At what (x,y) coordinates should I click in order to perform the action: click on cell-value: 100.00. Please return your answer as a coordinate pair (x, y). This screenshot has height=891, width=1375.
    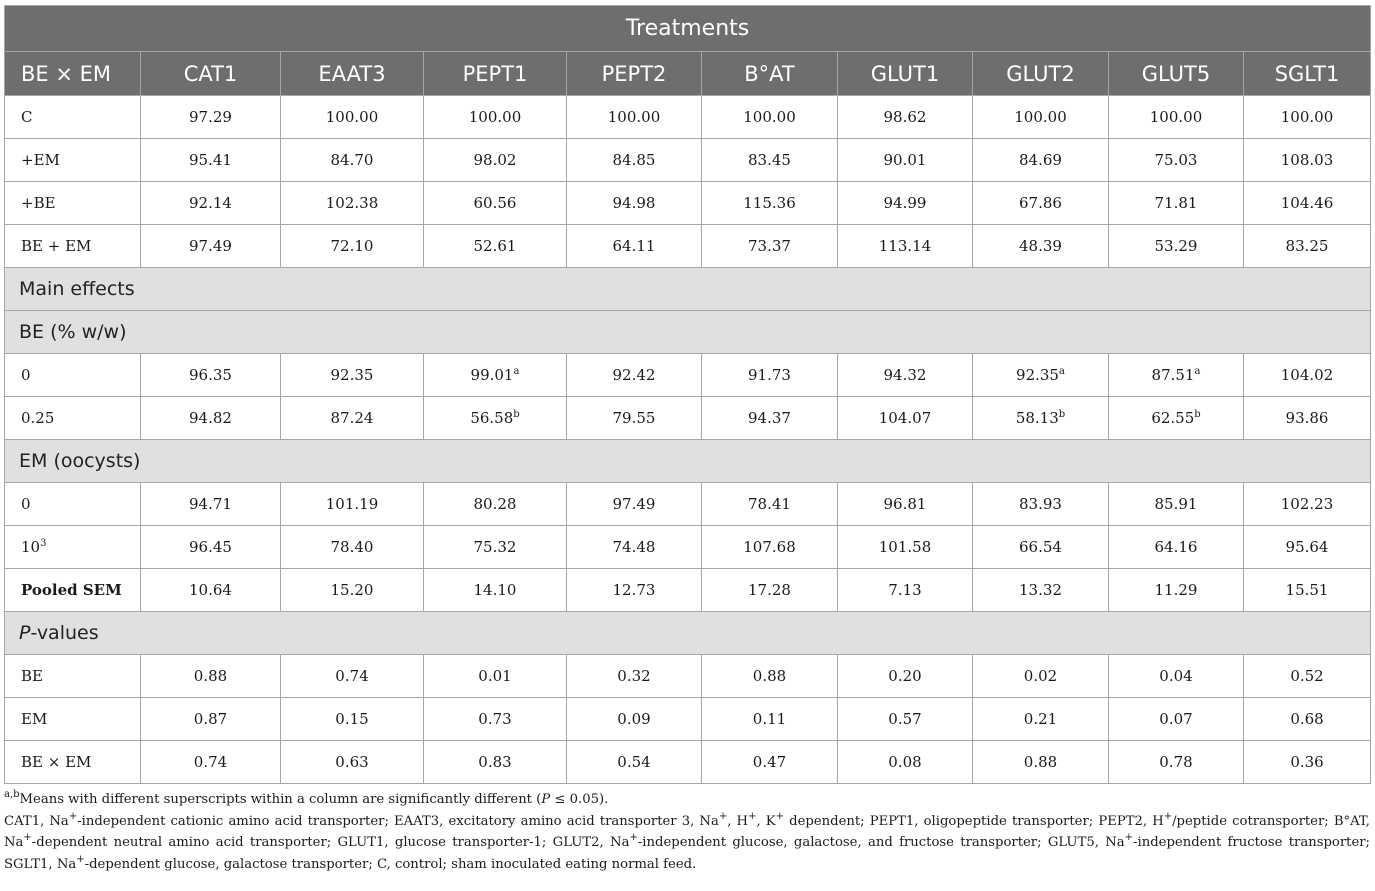
    Looking at the image, I should click on (495, 117).